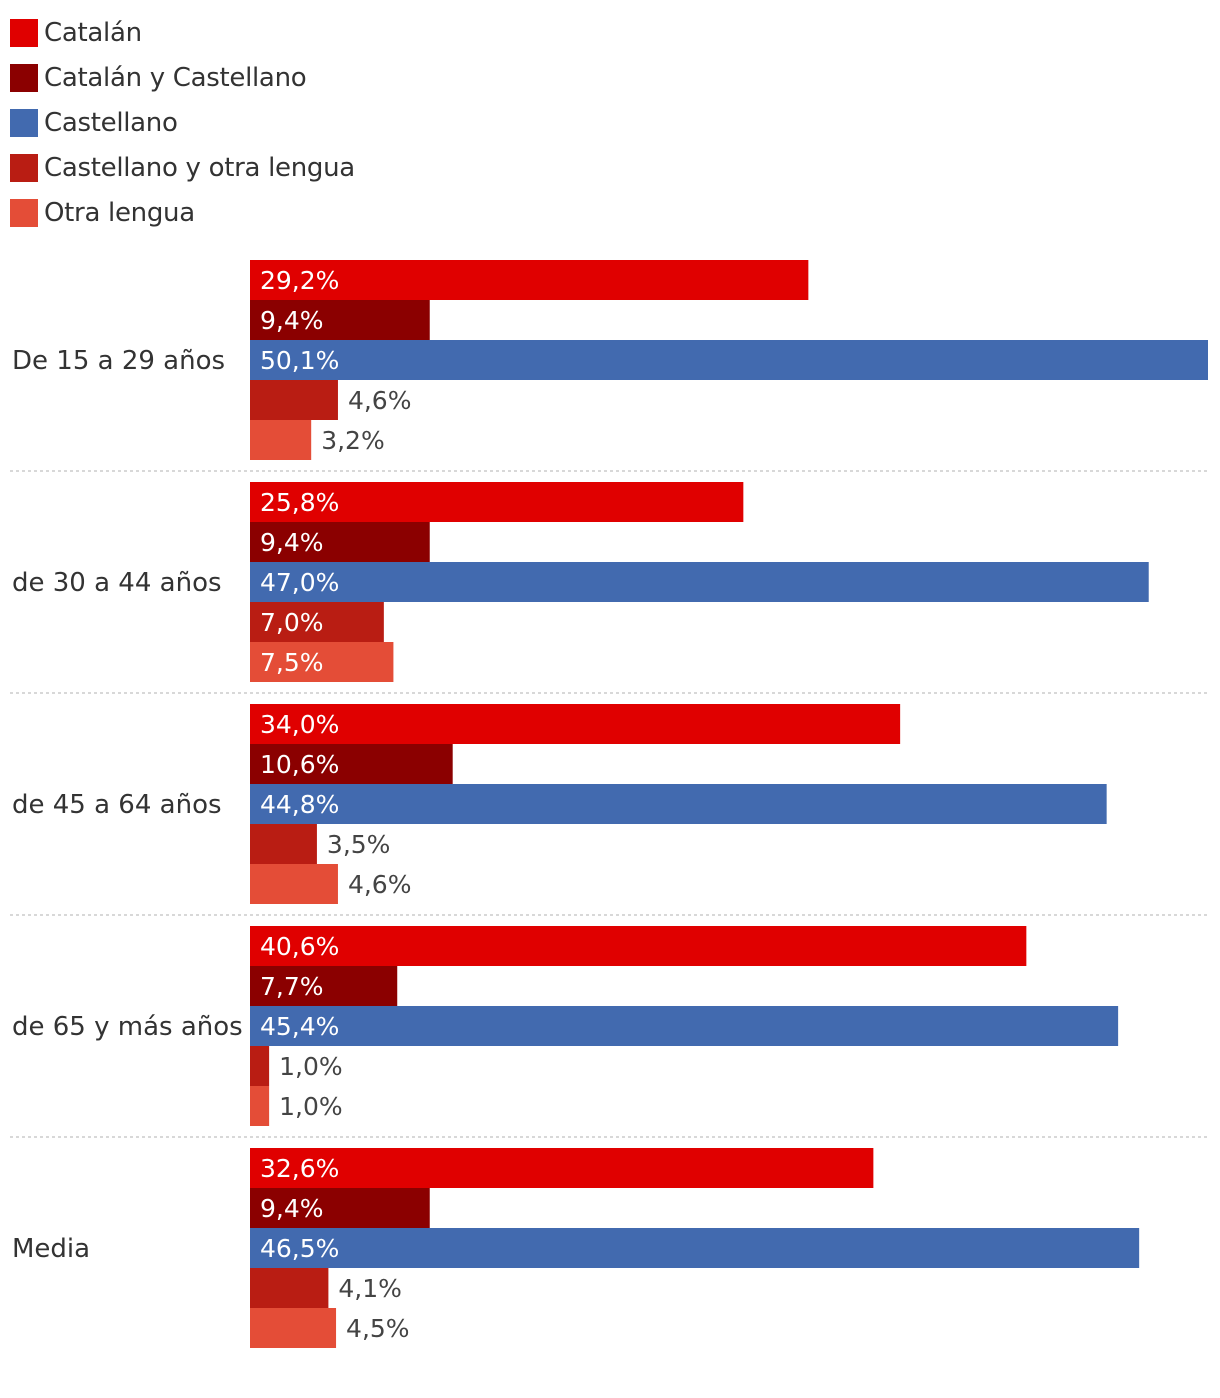  Describe the element at coordinates (51, 1249) in the screenshot. I see `category-label: Media` at that location.